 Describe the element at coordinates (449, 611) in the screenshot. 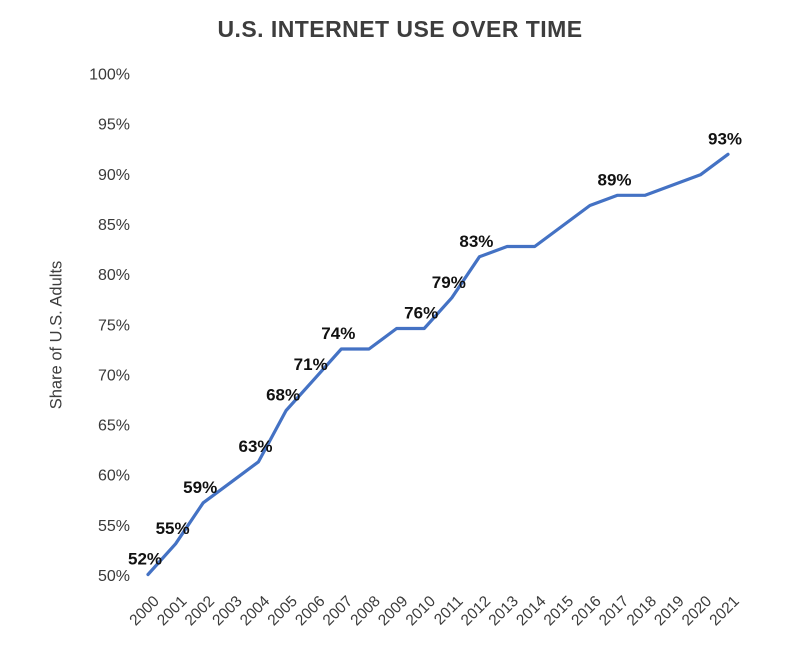

I see `x-tick-label: 2011` at that location.